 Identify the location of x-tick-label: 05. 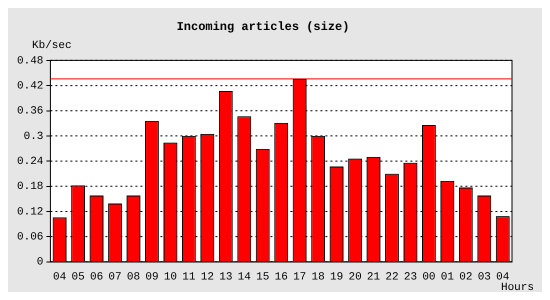
(78, 277).